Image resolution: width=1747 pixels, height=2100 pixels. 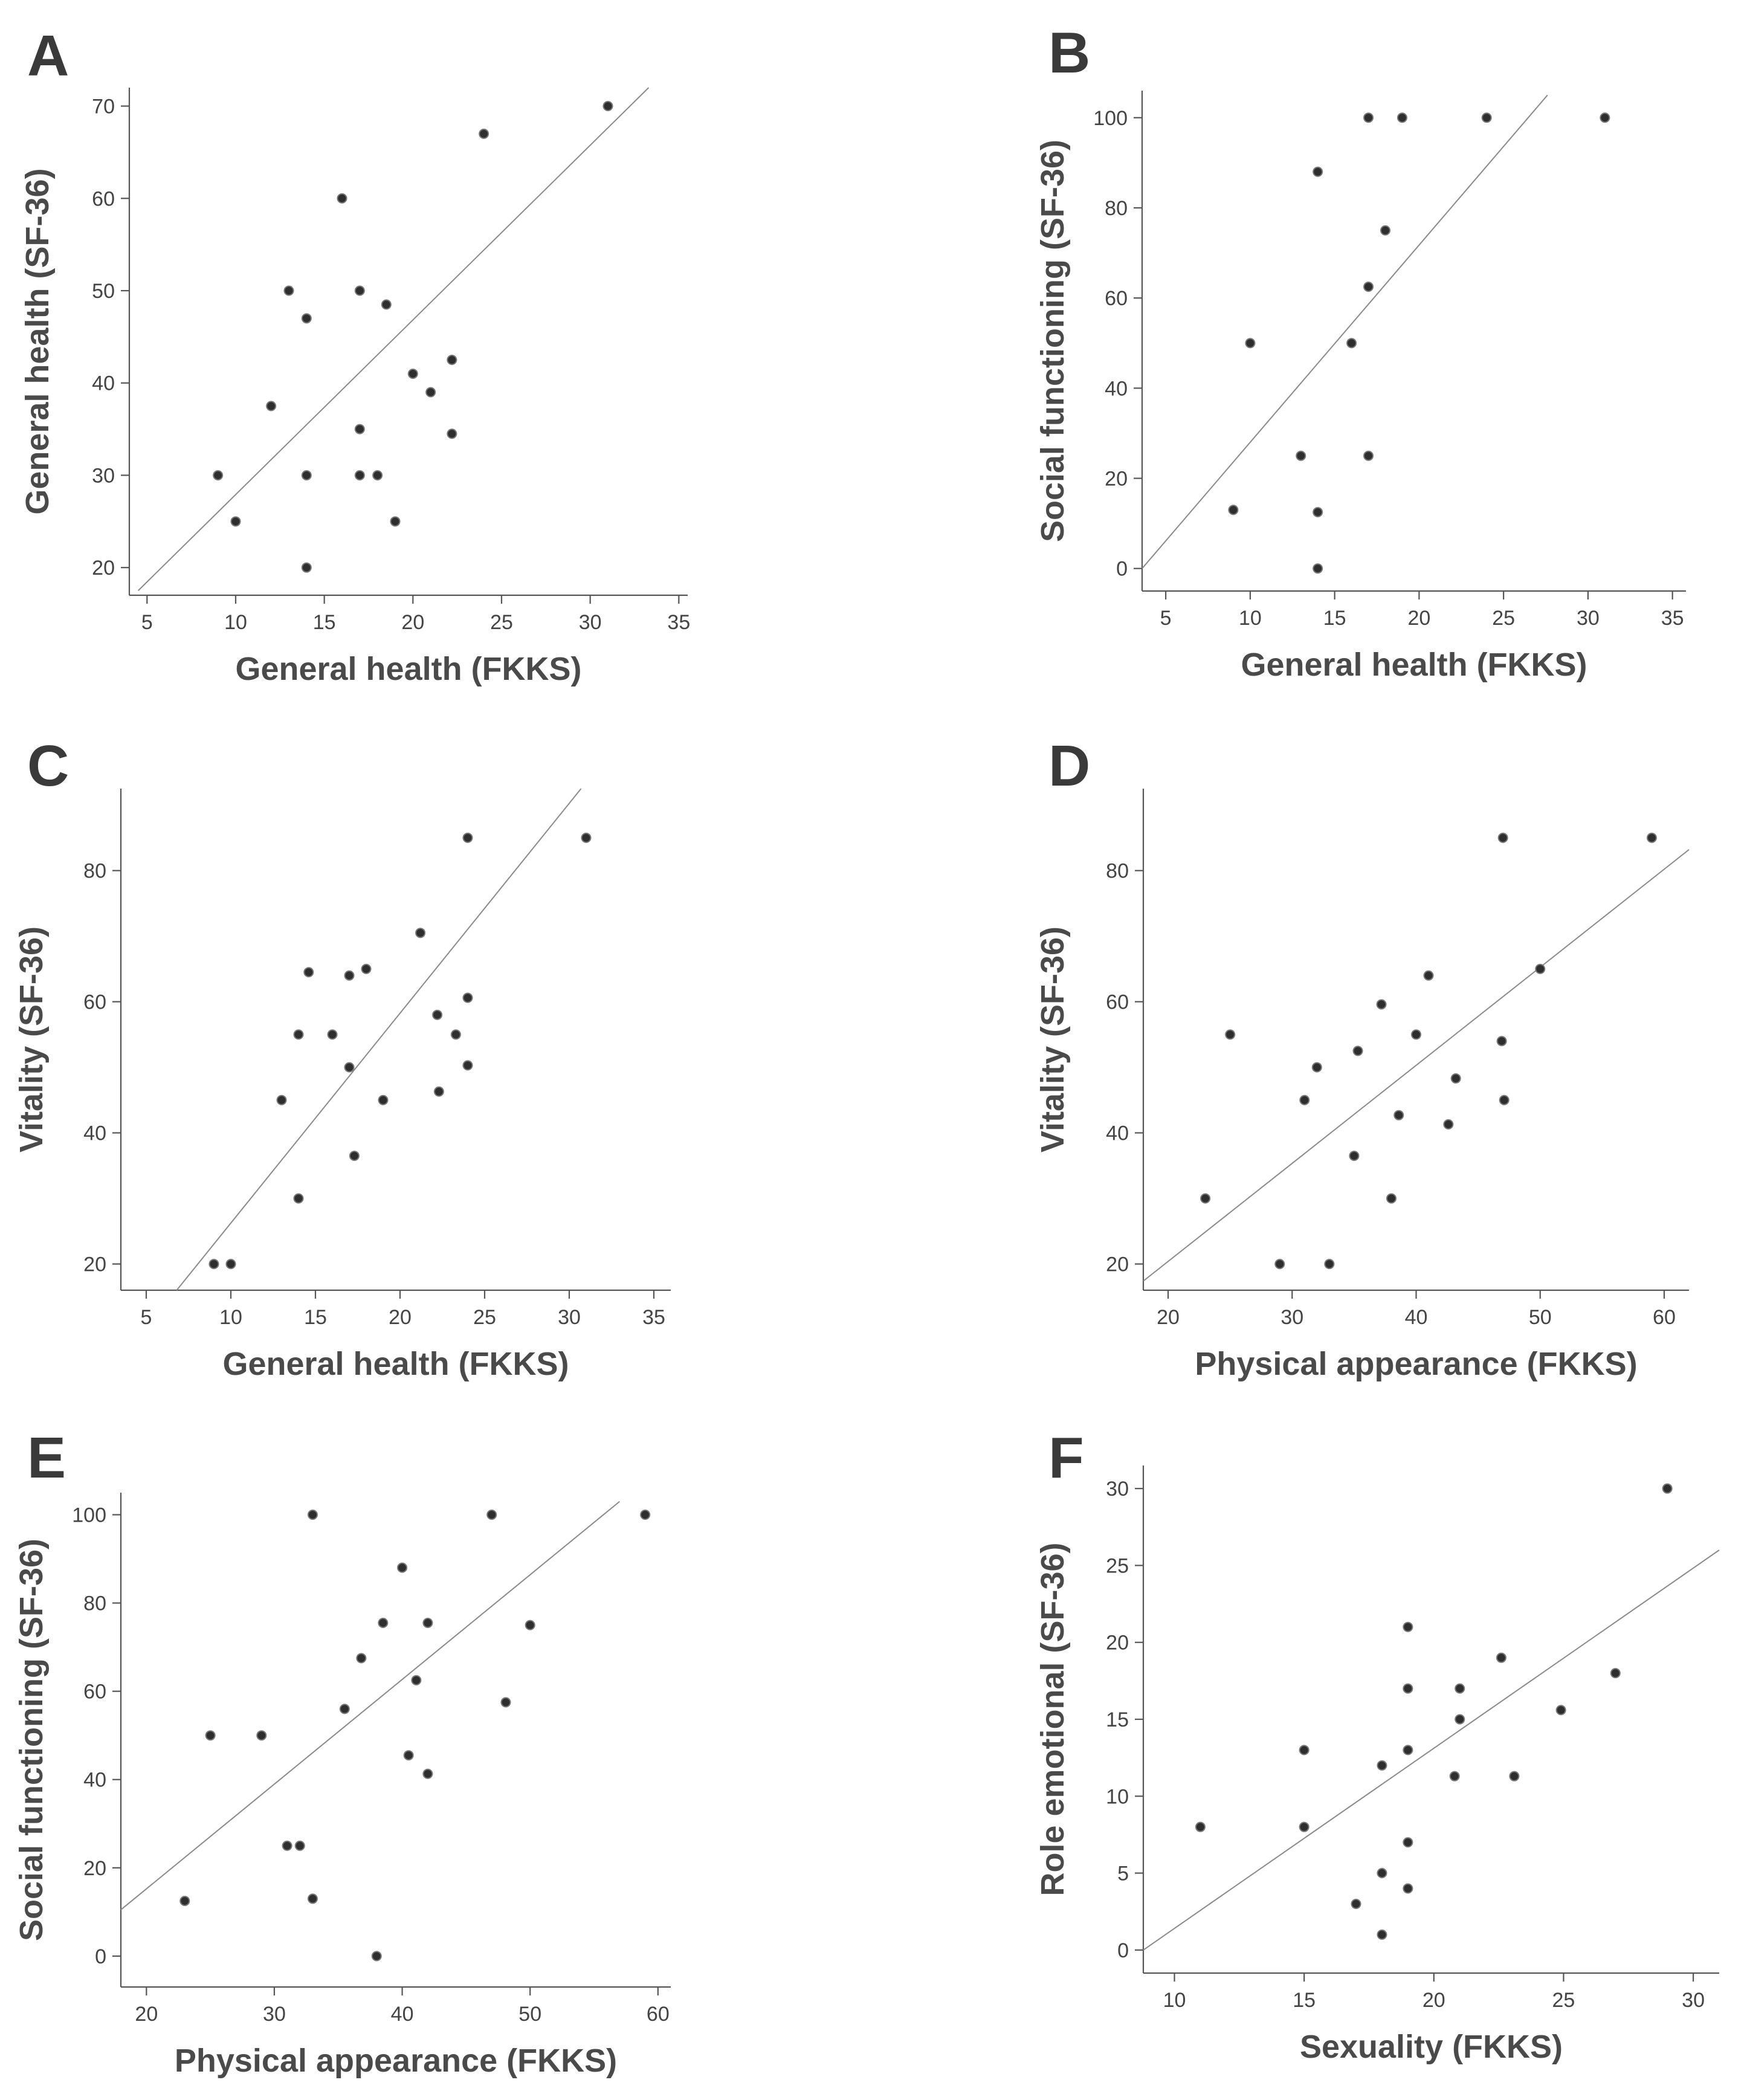 I want to click on y-tick-label: 100, so click(x=89, y=1515).